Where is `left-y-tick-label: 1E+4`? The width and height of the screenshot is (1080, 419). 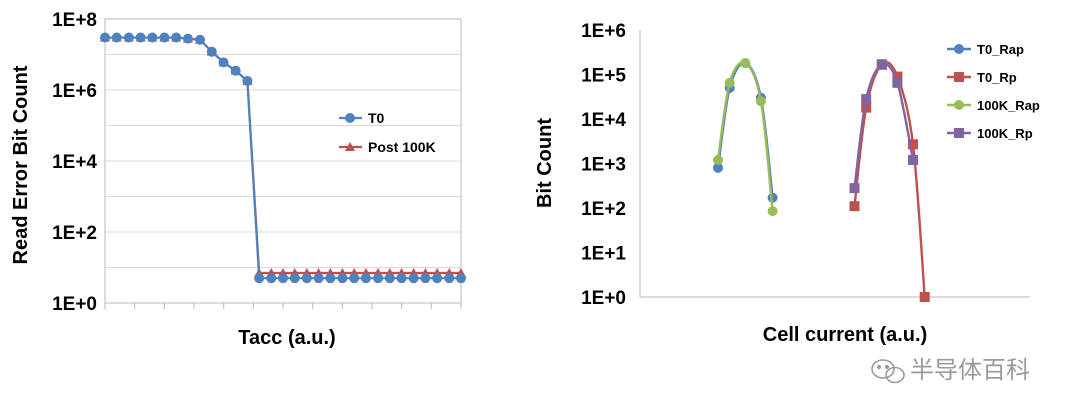
left-y-tick-label: 1E+4 is located at coordinates (74, 162).